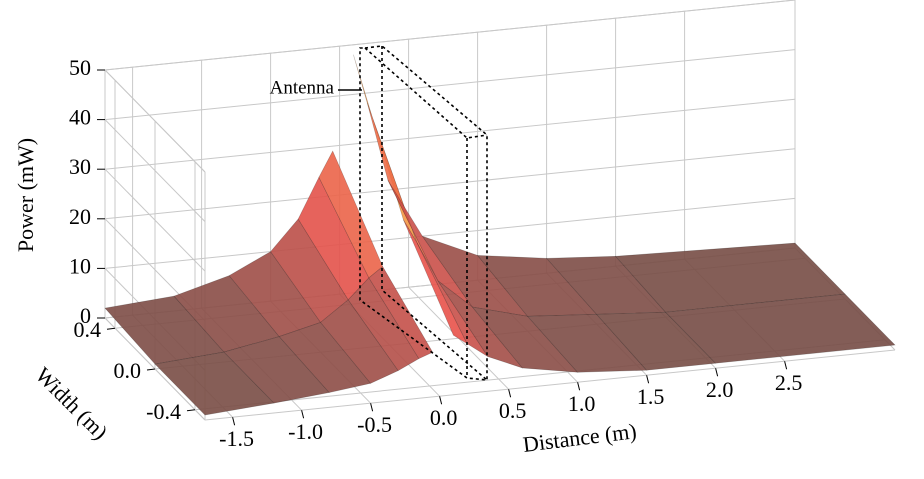 Image resolution: width=924 pixels, height=479 pixels. What do you see at coordinates (305, 431) in the screenshot?
I see `x-tick-label: -1.0` at bounding box center [305, 431].